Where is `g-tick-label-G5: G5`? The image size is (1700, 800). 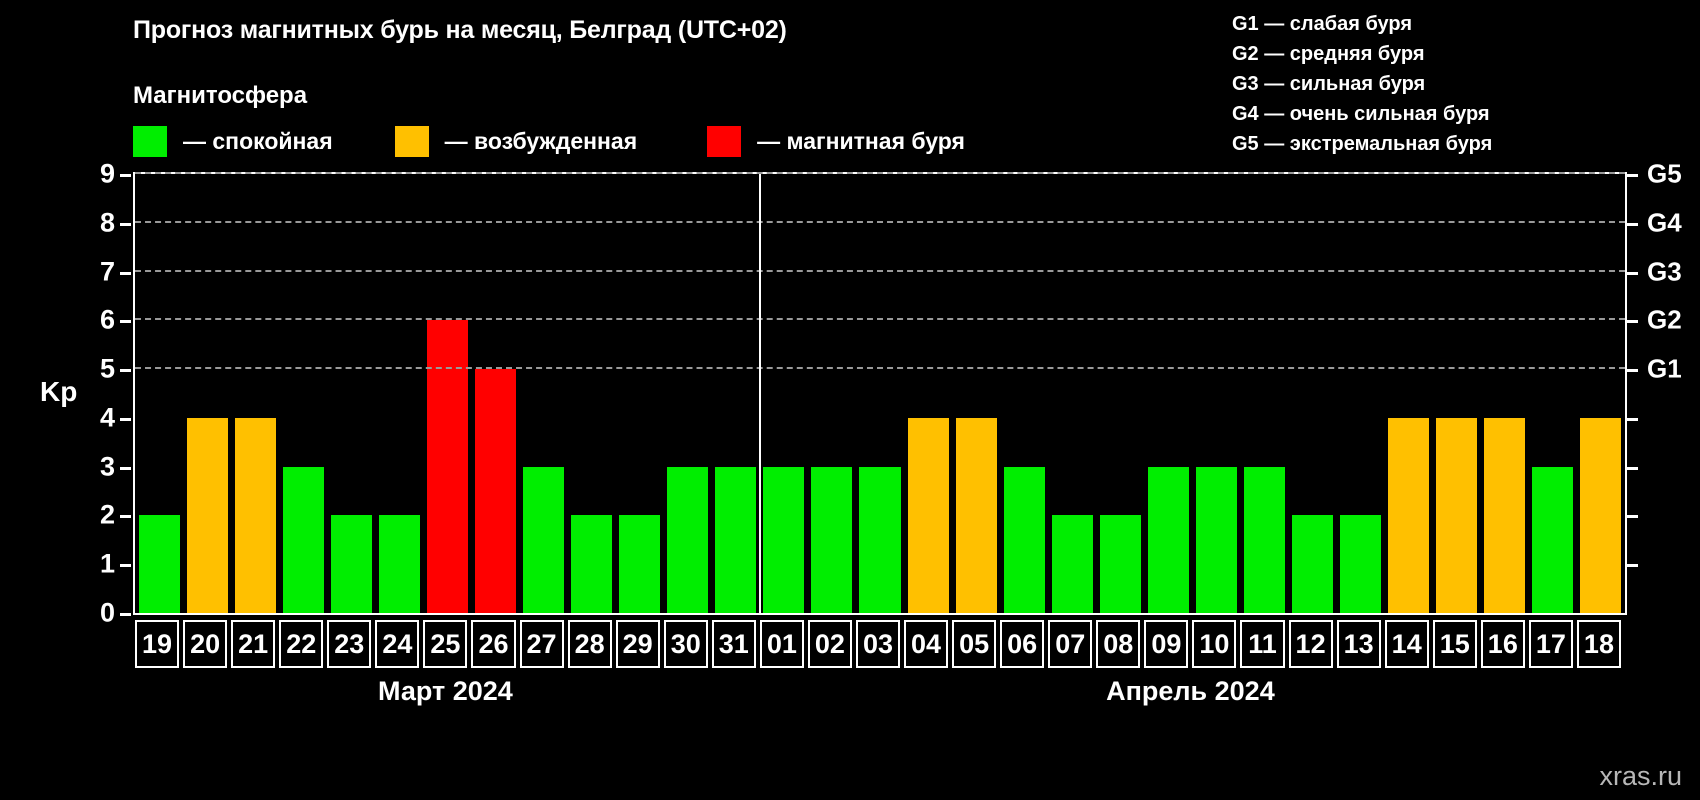 g-tick-label-G5: G5 is located at coordinates (1664, 173).